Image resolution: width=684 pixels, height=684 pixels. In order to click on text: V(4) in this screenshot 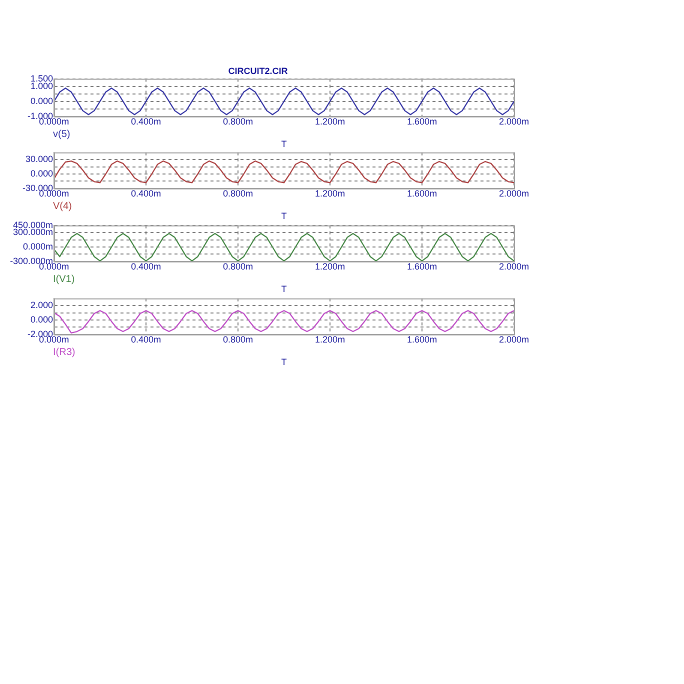, I will do `click(62, 206)`.